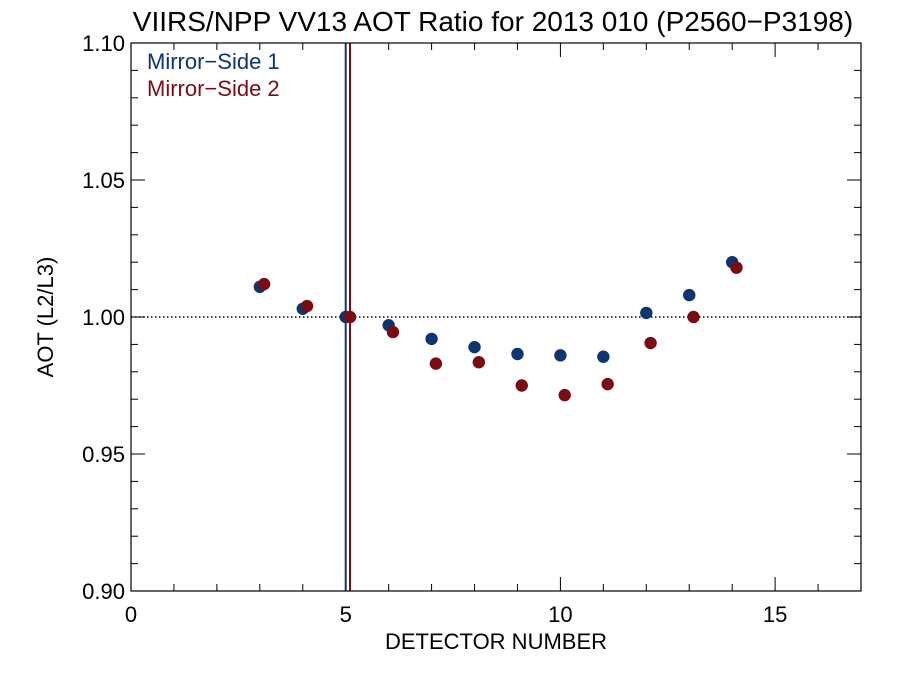 The image size is (900, 675). I want to click on y-tick-label: 1.00, so click(103, 317).